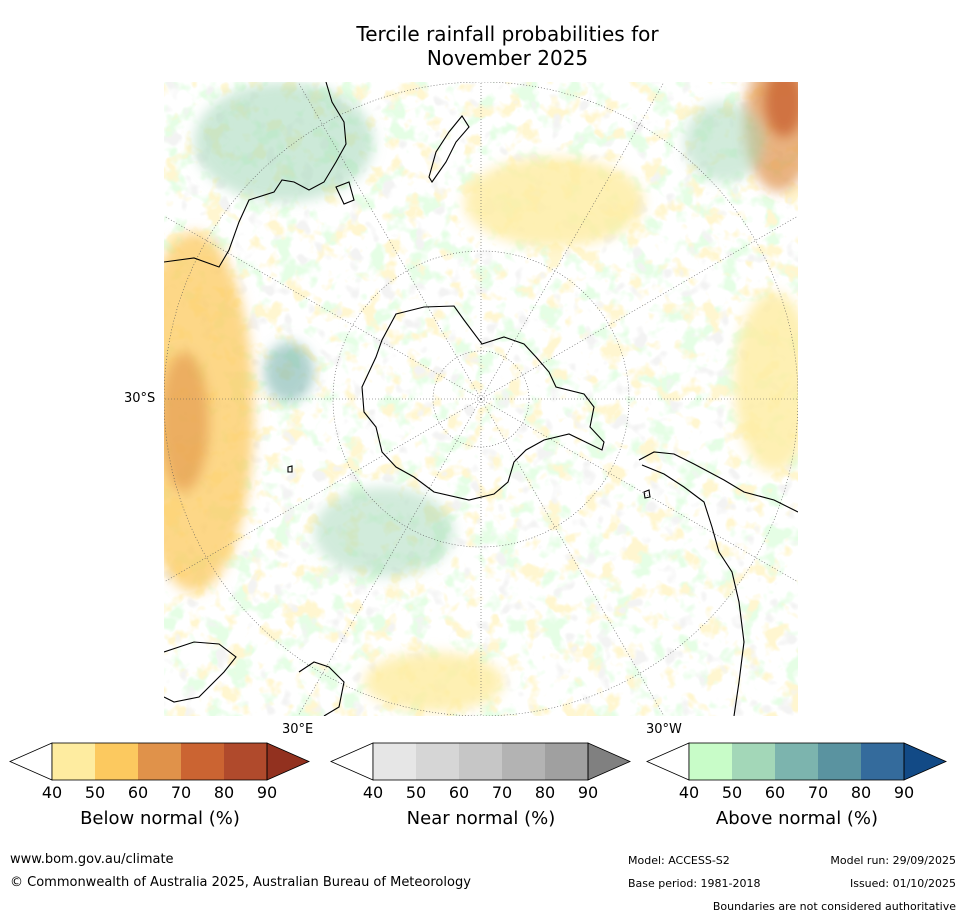  I want to click on meridian-150w, so click(572, 241).